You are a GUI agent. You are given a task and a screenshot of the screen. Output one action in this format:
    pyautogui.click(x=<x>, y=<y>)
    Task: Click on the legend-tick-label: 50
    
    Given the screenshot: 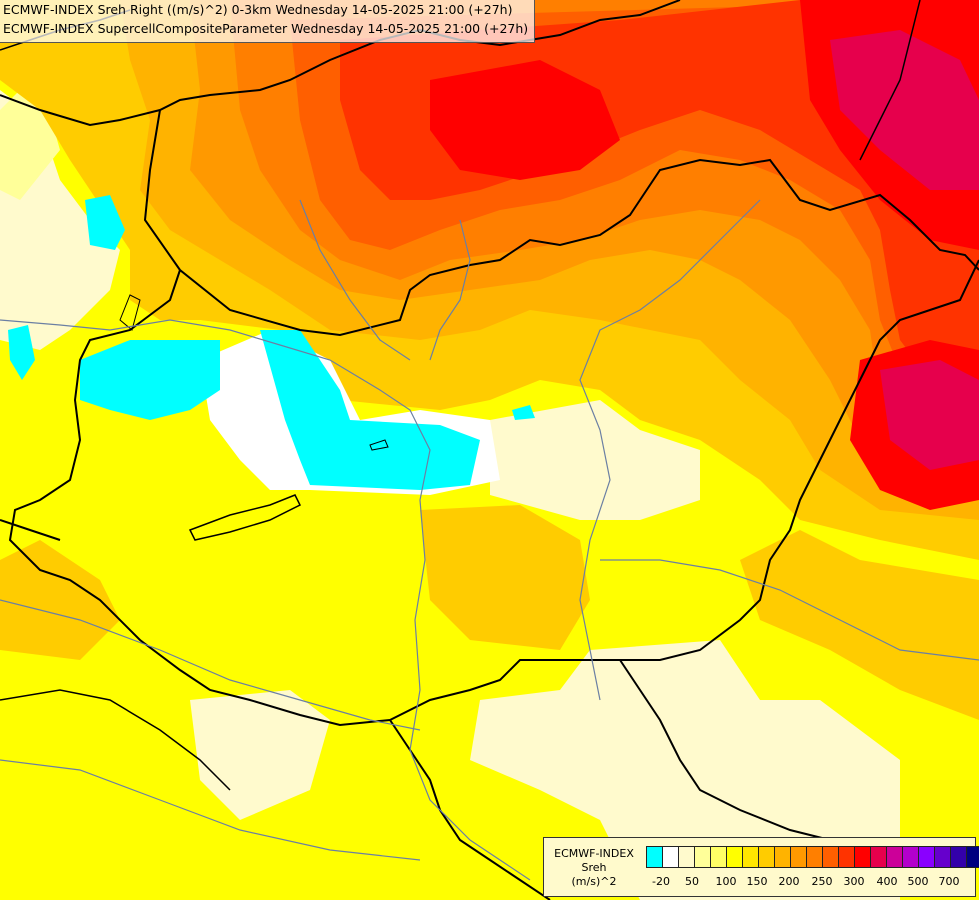 What is the action you would take?
    pyautogui.click(x=692, y=881)
    